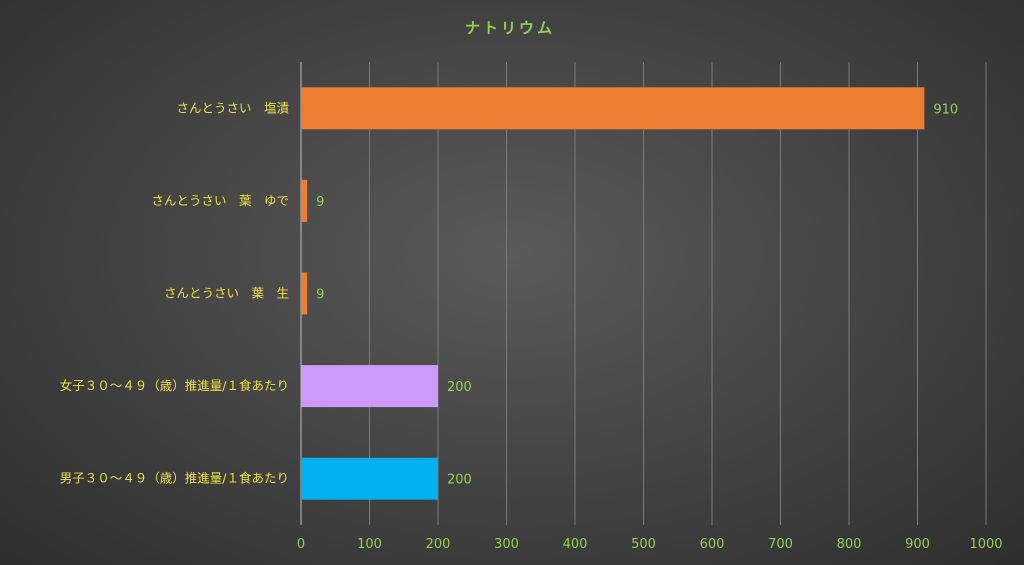  I want to click on x-tick-label: 900, so click(917, 544).